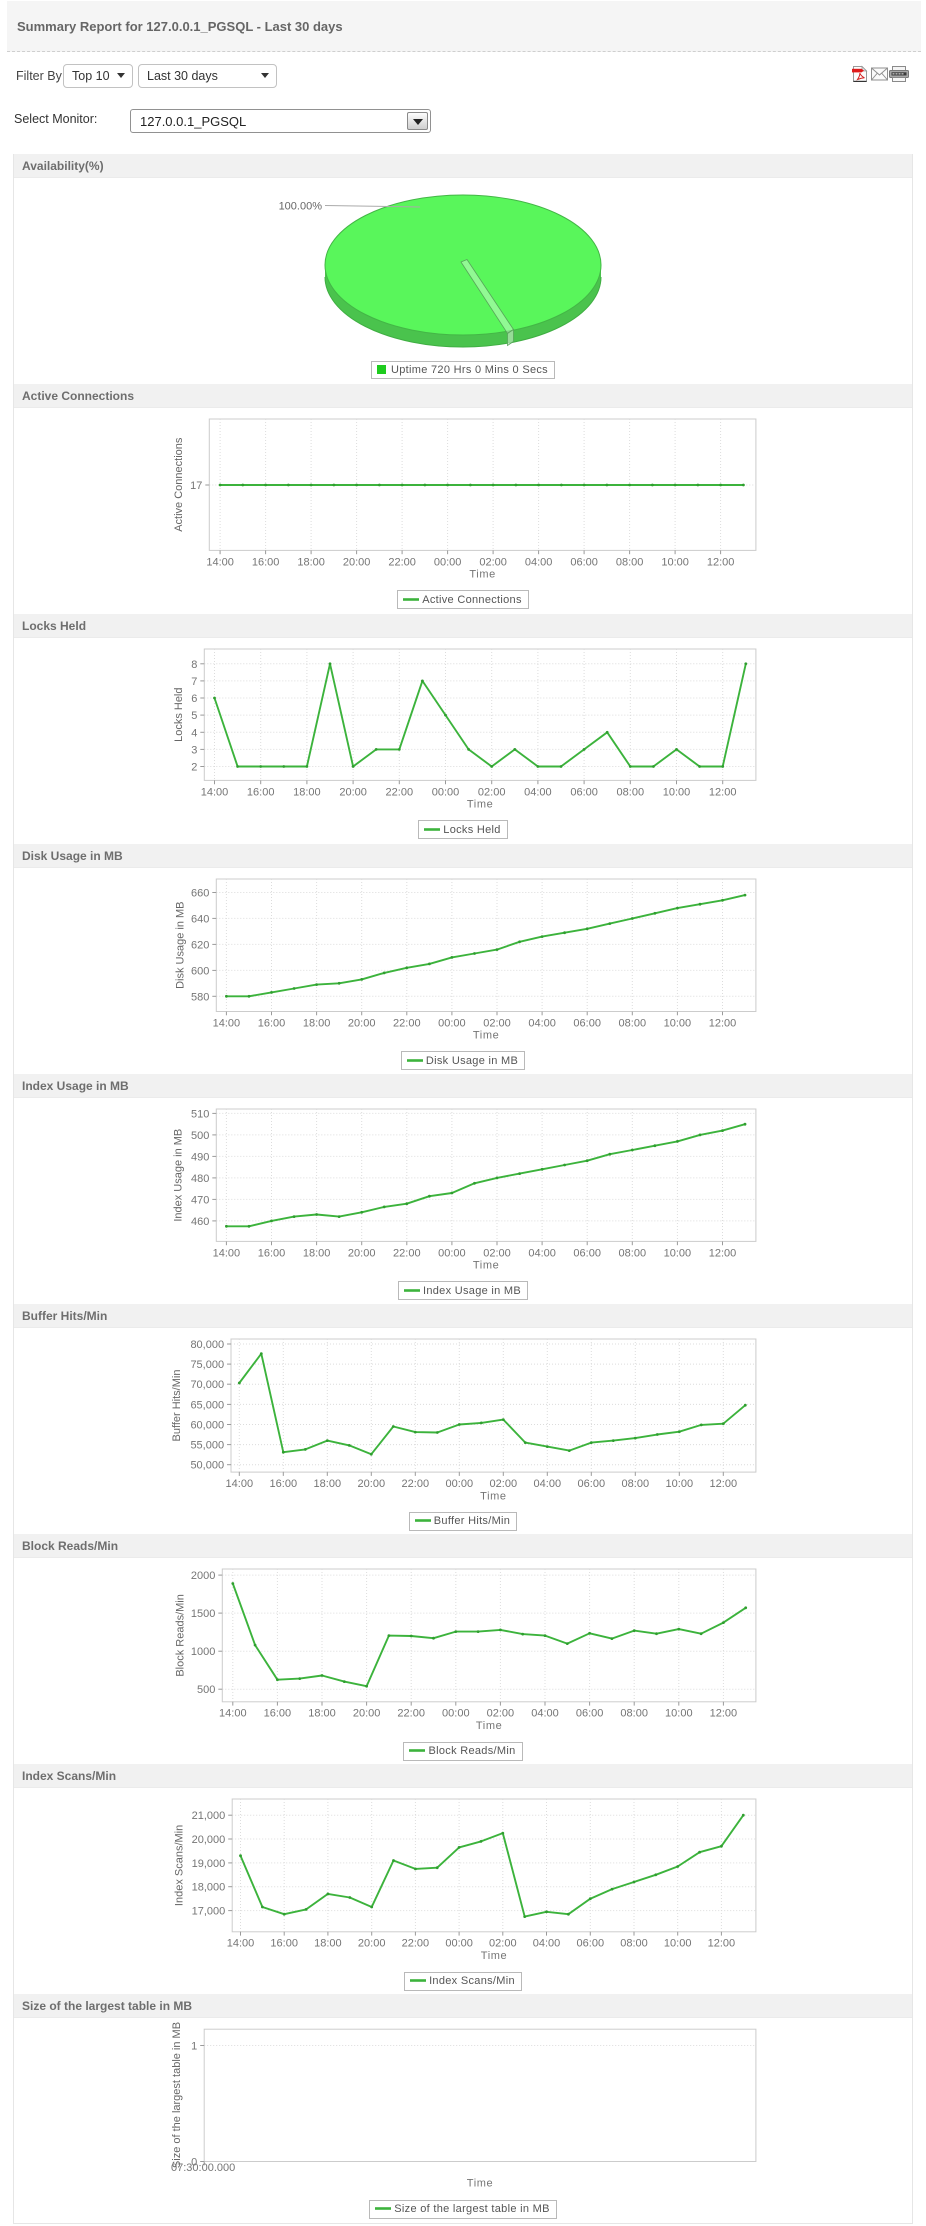  Describe the element at coordinates (200, 945) in the screenshot. I see `svg-text: 620` at that location.